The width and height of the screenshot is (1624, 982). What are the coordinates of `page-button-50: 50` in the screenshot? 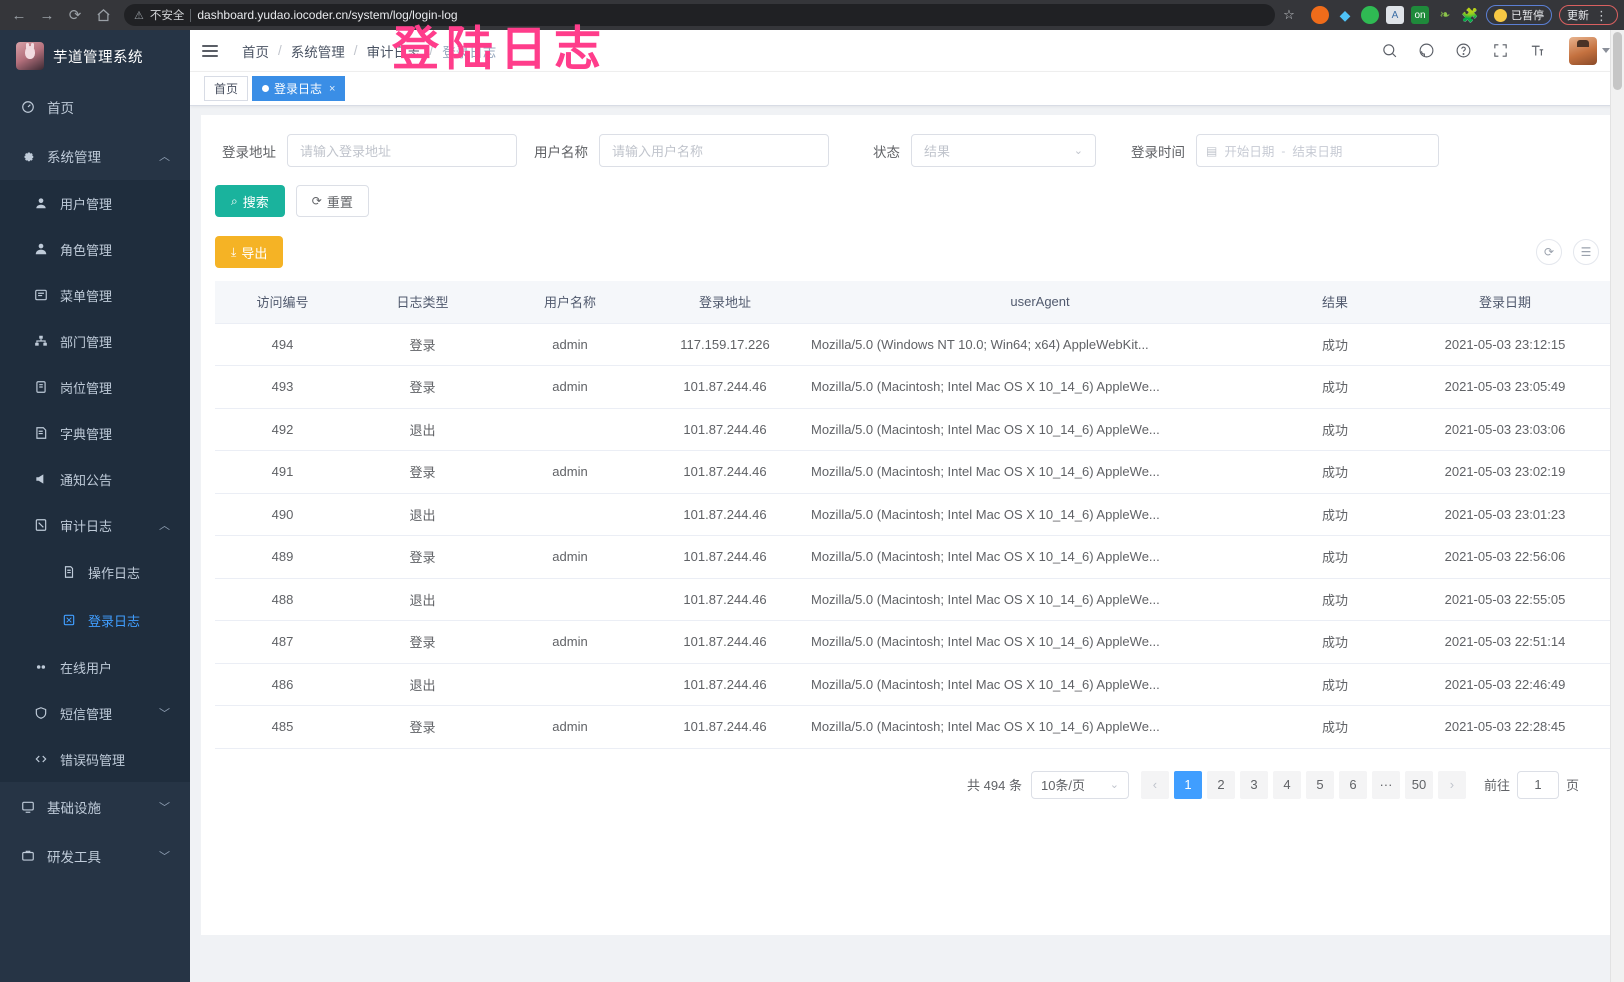 It's located at (1418, 784).